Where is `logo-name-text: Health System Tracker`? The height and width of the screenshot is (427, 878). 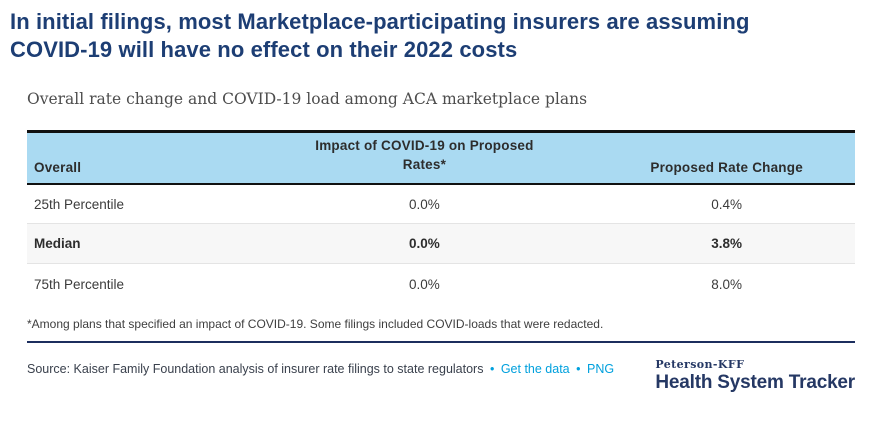 logo-name-text: Health System Tracker is located at coordinates (755, 382).